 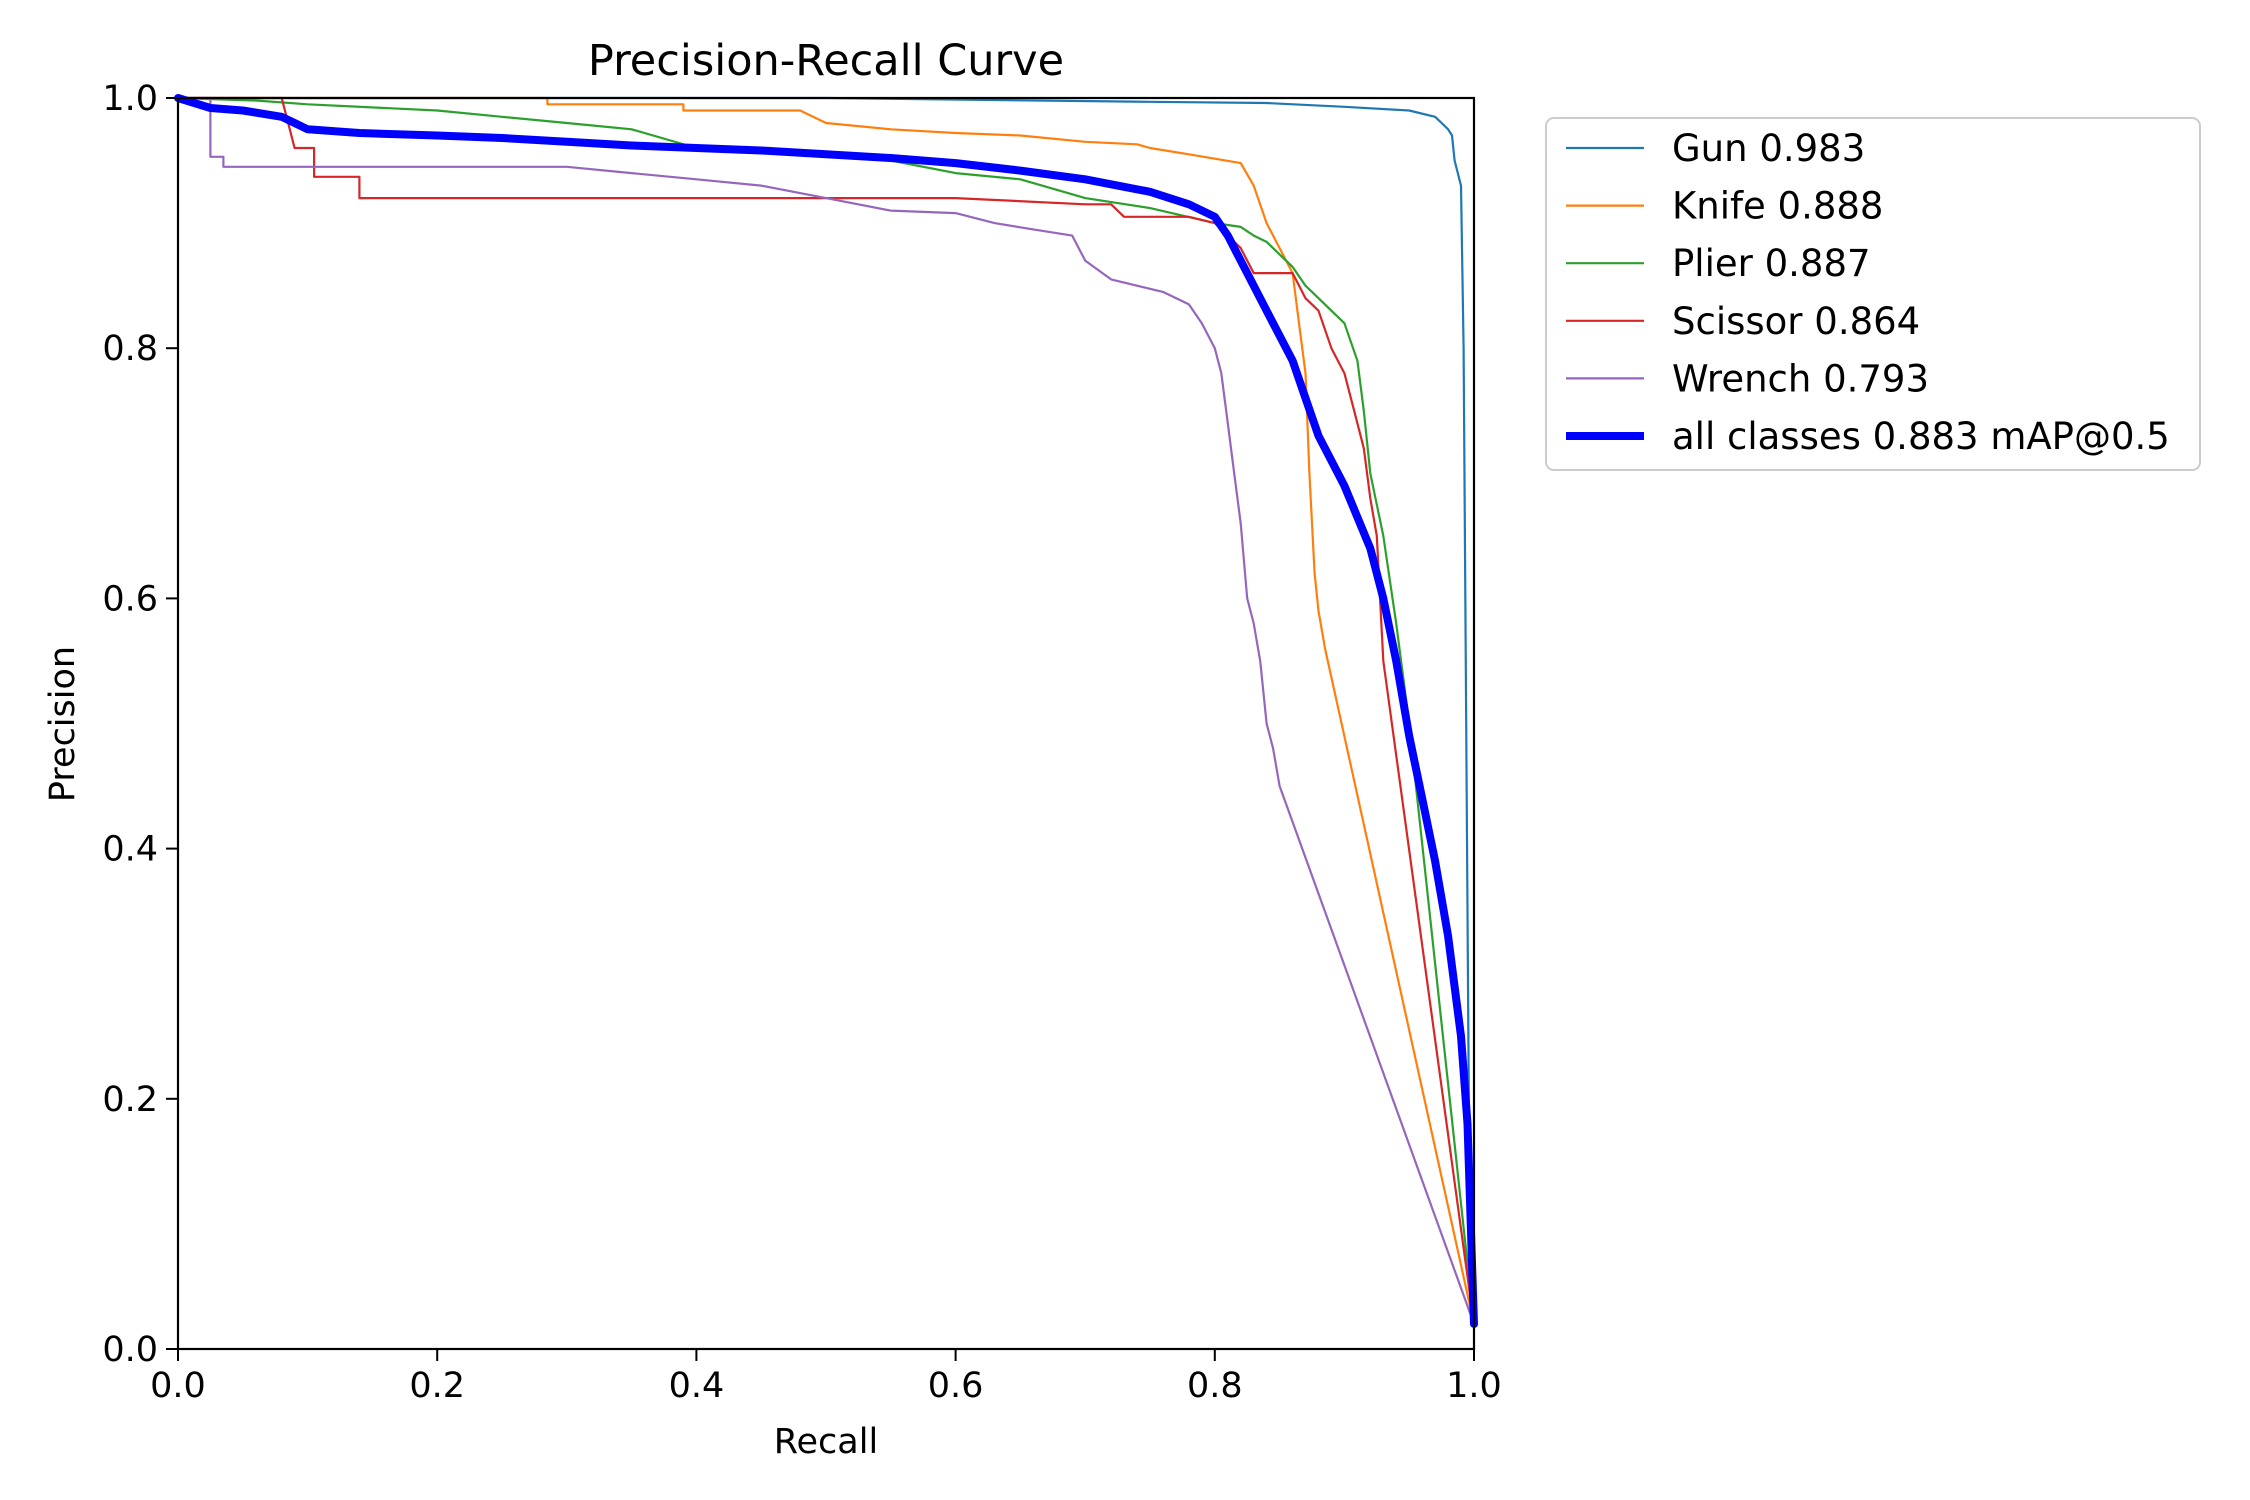 What do you see at coordinates (1768, 148) in the screenshot?
I see `legend-label-1: Gun 0.983` at bounding box center [1768, 148].